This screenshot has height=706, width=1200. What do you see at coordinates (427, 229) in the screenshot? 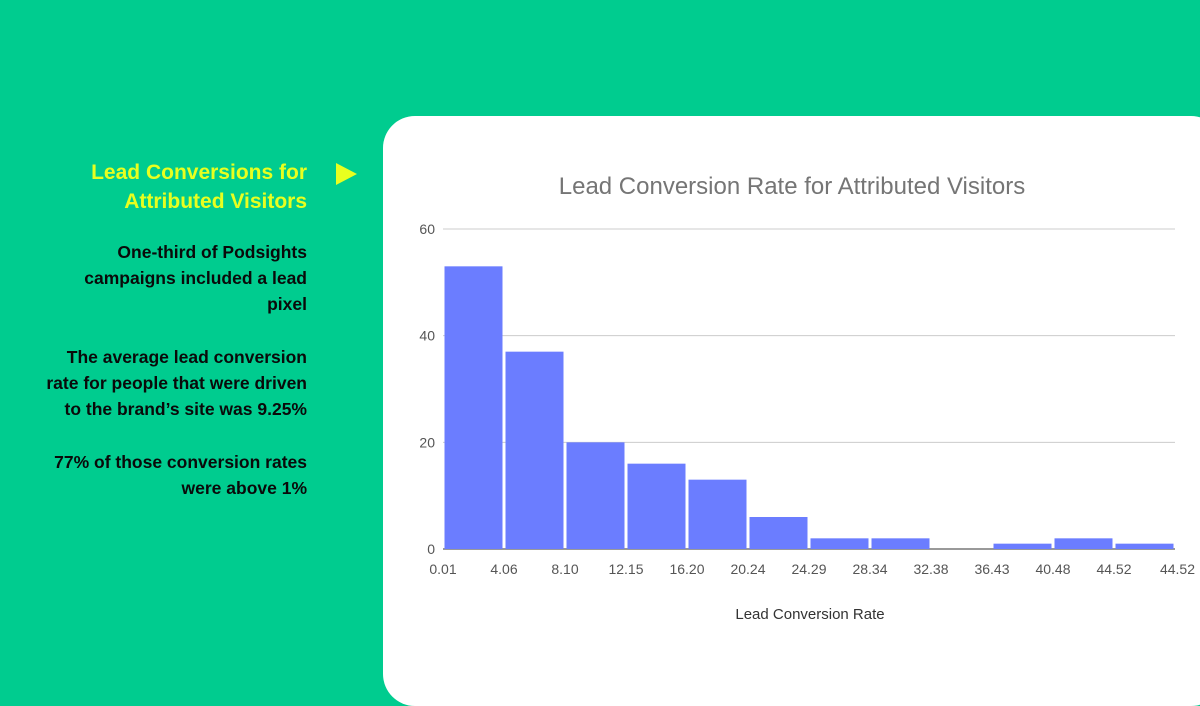
I see `y-tick-label: 60` at bounding box center [427, 229].